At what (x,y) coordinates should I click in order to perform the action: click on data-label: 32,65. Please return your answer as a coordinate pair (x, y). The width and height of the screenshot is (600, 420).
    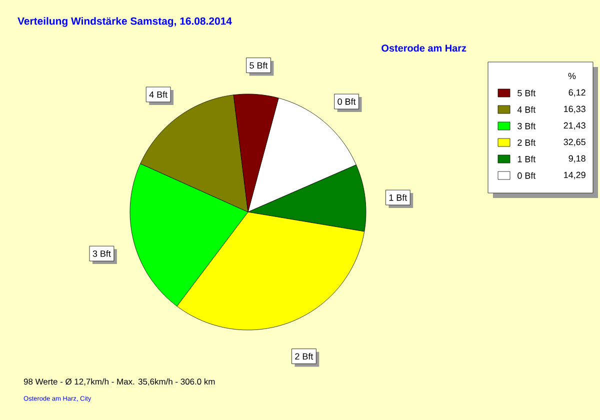
    Looking at the image, I should click on (575, 142).